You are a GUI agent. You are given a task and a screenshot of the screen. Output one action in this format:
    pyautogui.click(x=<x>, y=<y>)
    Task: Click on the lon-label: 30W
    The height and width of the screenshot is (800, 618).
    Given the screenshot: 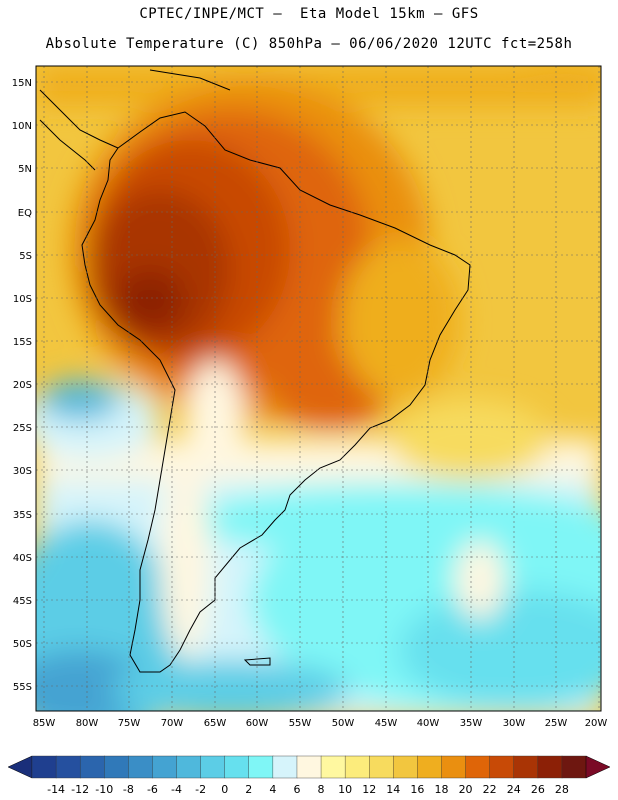 What is the action you would take?
    pyautogui.click(x=514, y=723)
    